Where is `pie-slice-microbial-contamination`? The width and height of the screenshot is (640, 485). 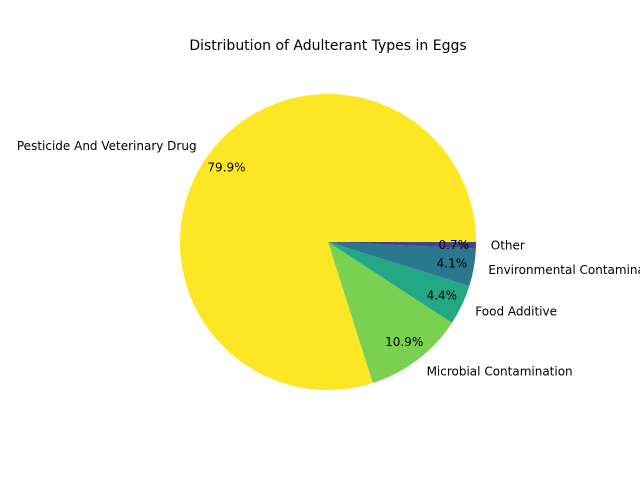 pie-slice-microbial-contamination is located at coordinates (390, 313).